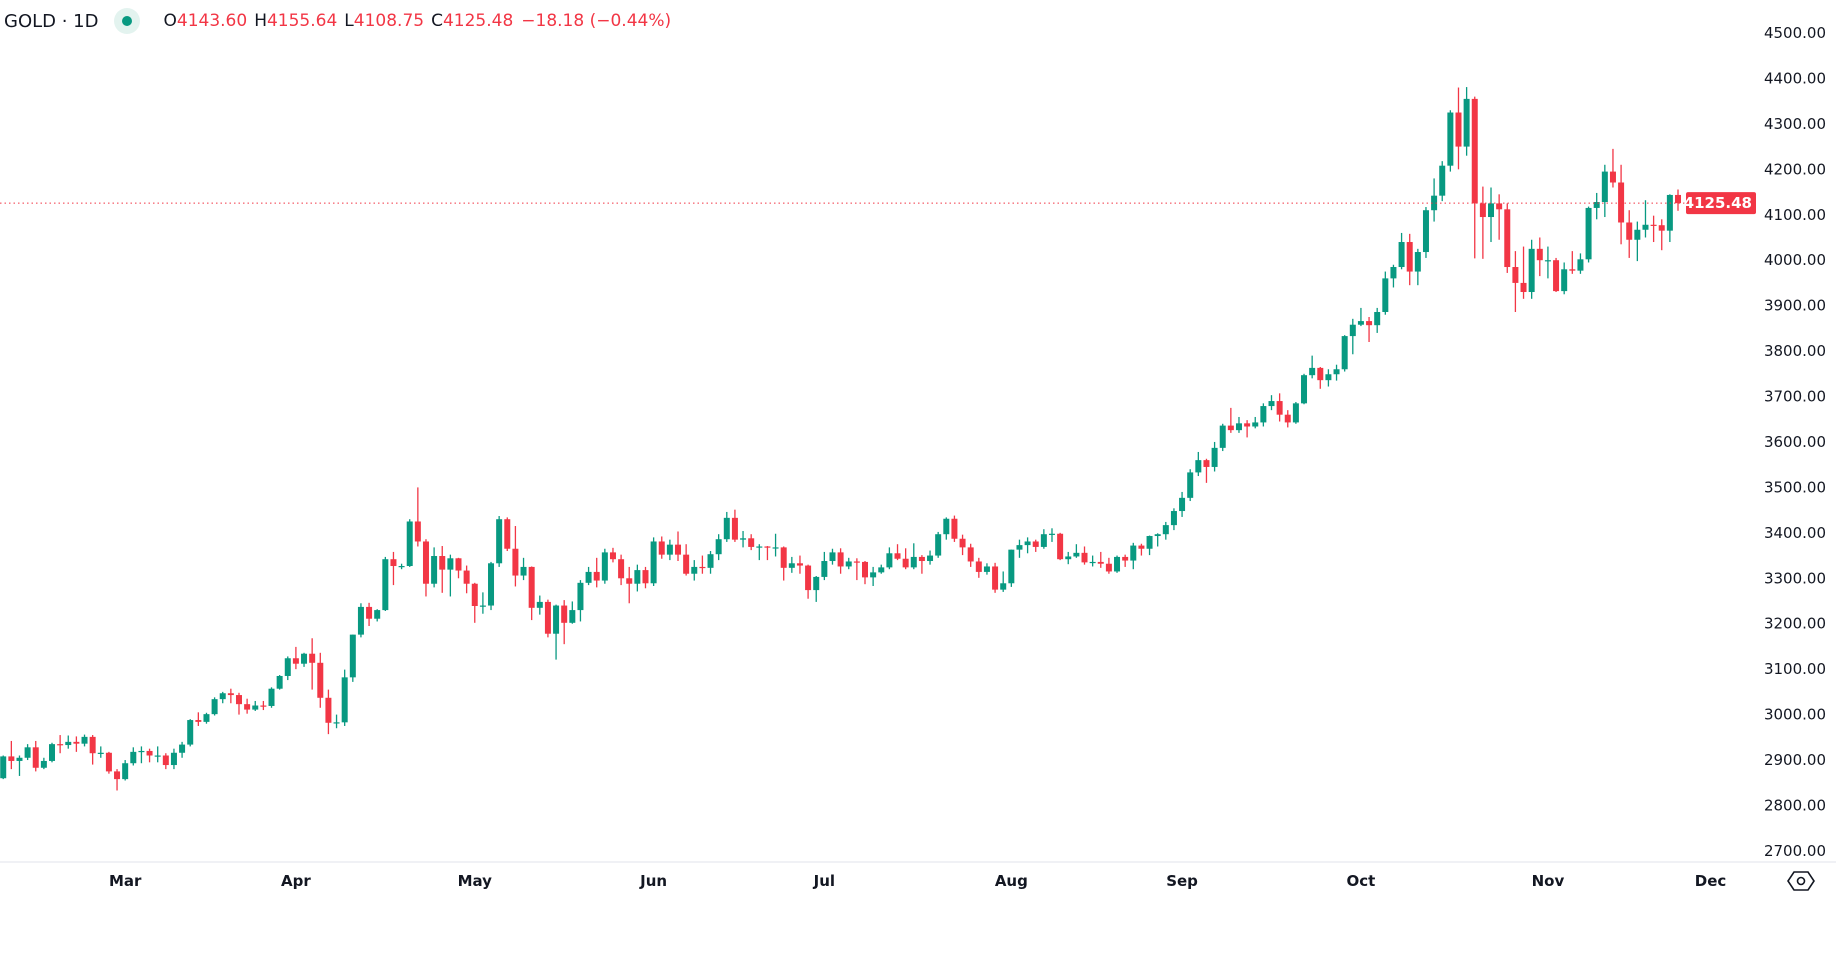 This screenshot has width=1836, height=962. What do you see at coordinates (1721, 203) in the screenshot?
I see `last-price-badge` at bounding box center [1721, 203].